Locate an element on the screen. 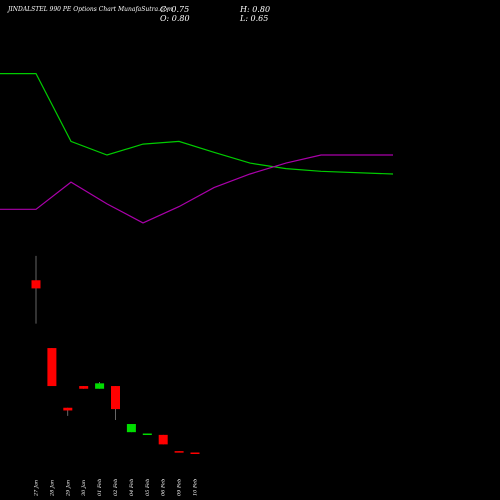  candle-30-jan is located at coordinates (84, 387).